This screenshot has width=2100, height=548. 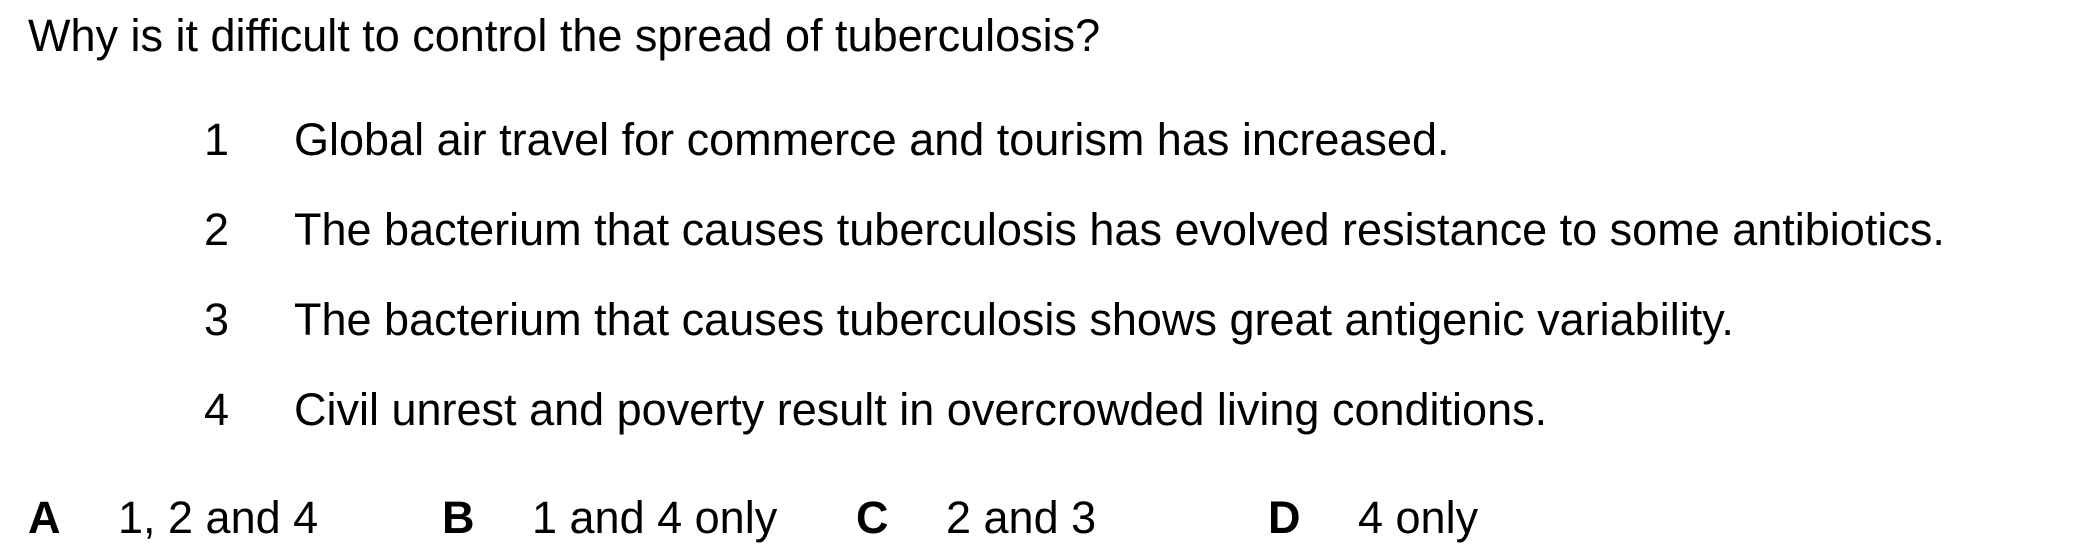 I want to click on option-a-text: 1, 2 and 4, so click(x=218, y=517).